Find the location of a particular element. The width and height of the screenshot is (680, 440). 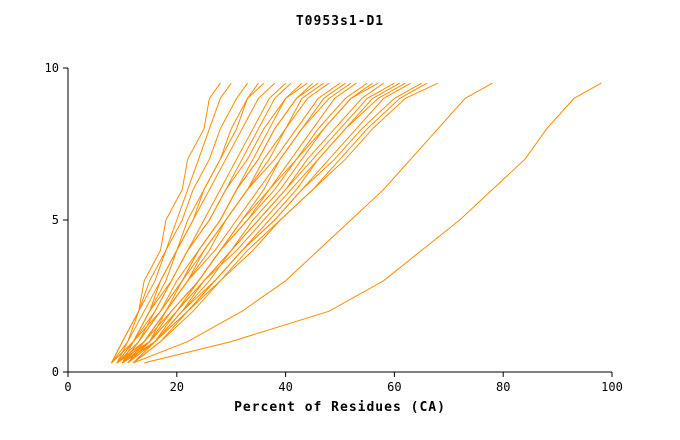

x-tick-label: 0 is located at coordinates (67, 387).